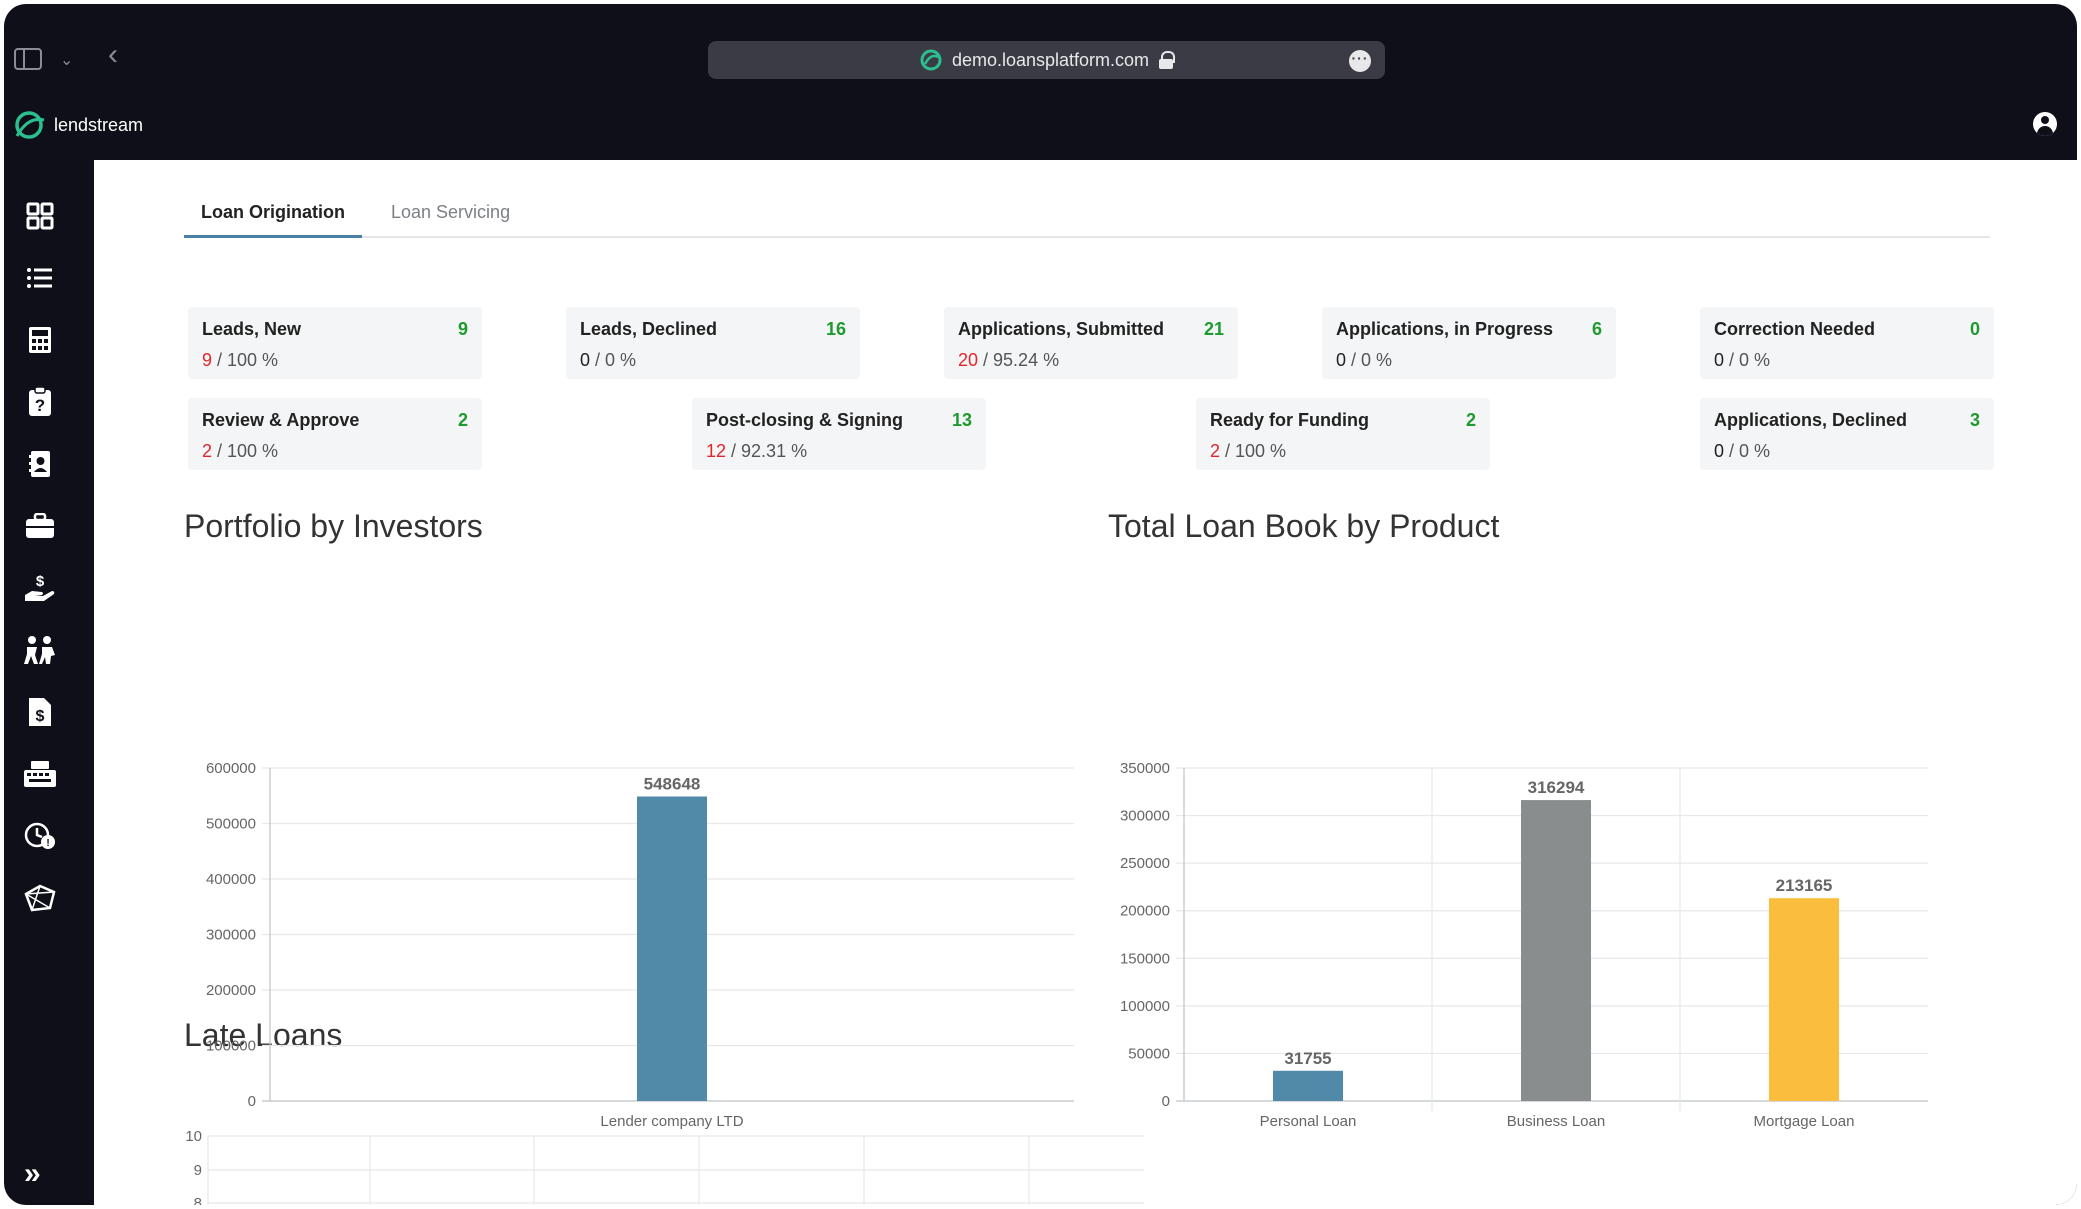 The width and height of the screenshot is (2081, 1209). I want to click on data-label: 316294, so click(1556, 787).